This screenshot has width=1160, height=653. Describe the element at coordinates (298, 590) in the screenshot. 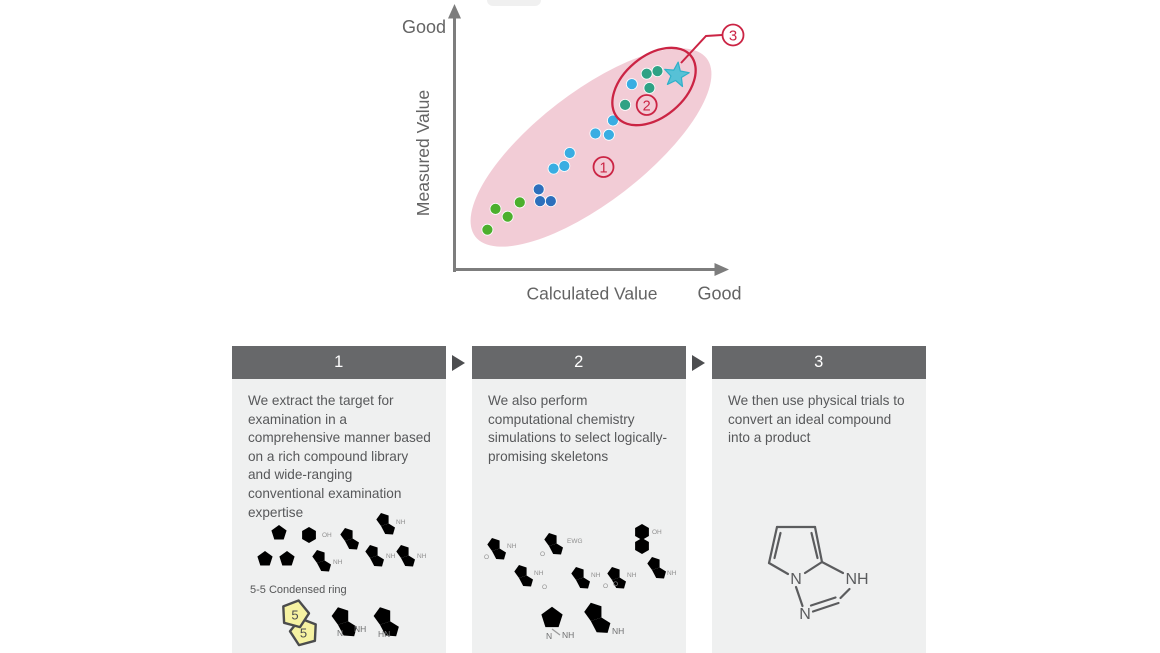

I see `condensed-ring-caption: 5-5 Condensed ring` at that location.